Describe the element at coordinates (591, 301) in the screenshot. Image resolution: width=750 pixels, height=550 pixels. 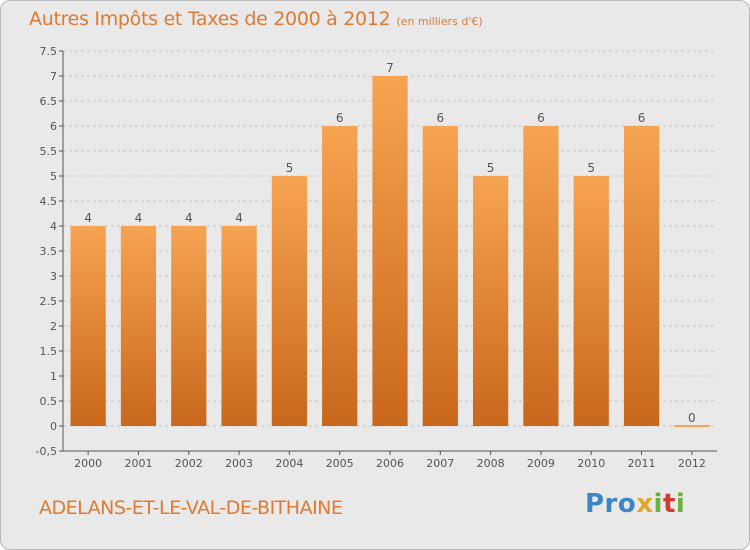
I see `bar-2010` at that location.